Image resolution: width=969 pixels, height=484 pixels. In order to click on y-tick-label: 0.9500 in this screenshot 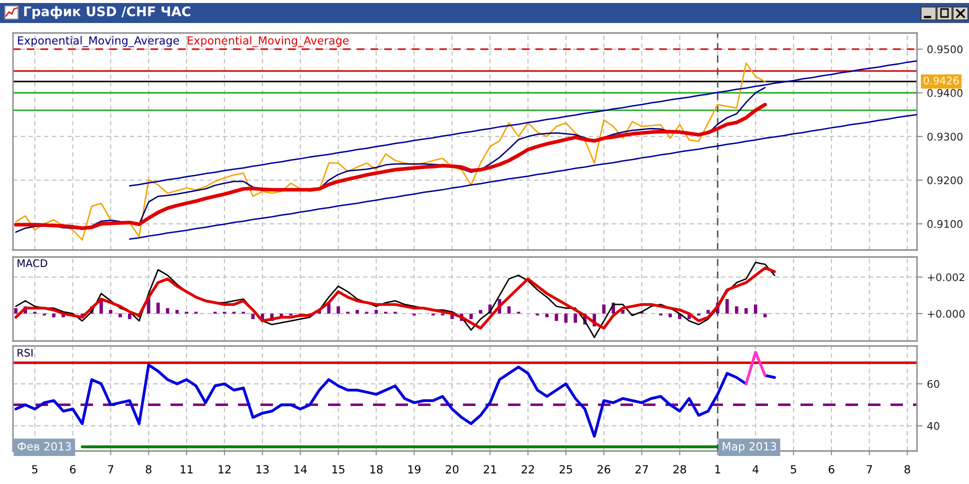, I will do `click(944, 49)`.